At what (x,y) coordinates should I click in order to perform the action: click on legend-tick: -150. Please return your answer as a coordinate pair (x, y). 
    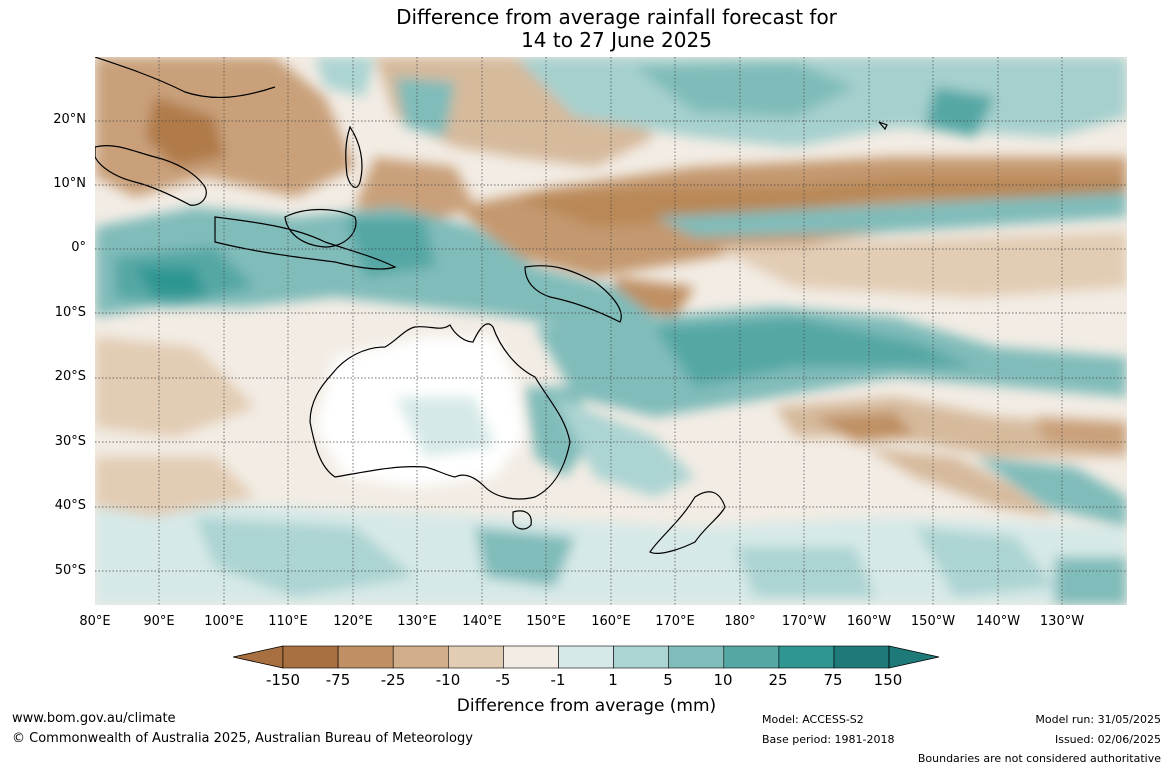
    Looking at the image, I should click on (283, 680).